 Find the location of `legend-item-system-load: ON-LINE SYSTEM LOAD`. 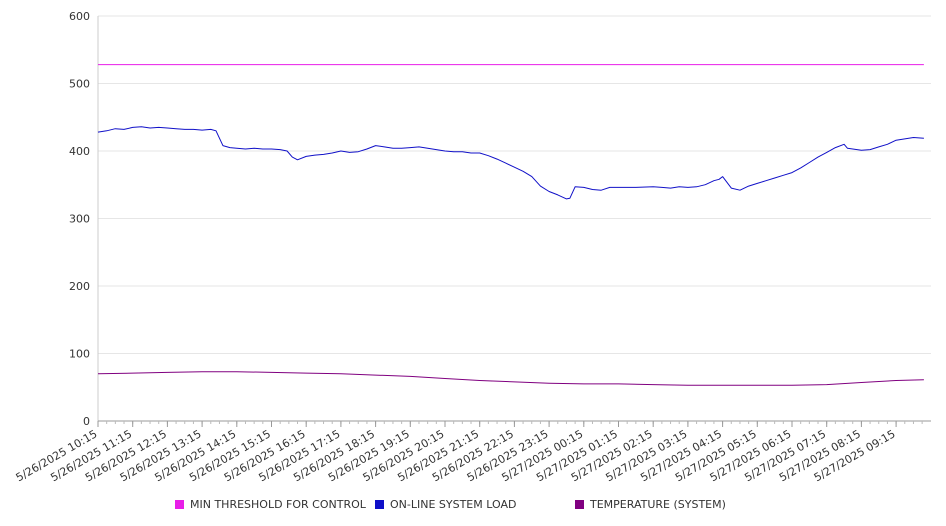

legend-item-system-load: ON-LINE SYSTEM LOAD is located at coordinates (445, 505).